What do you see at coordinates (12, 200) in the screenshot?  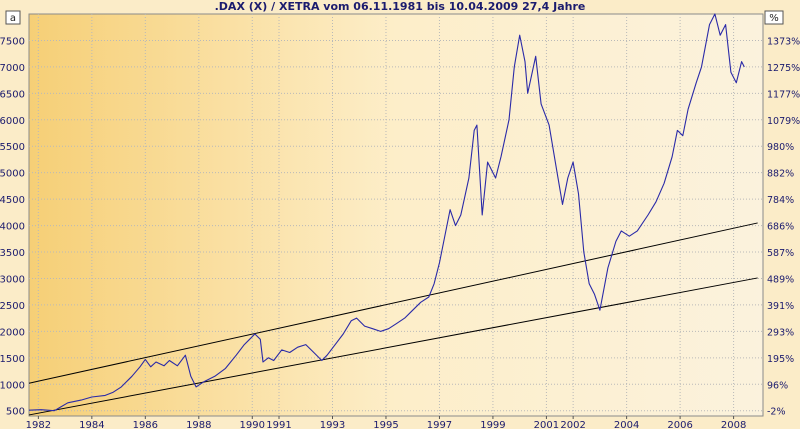 I see `y-tick-left: 4500` at bounding box center [12, 200].